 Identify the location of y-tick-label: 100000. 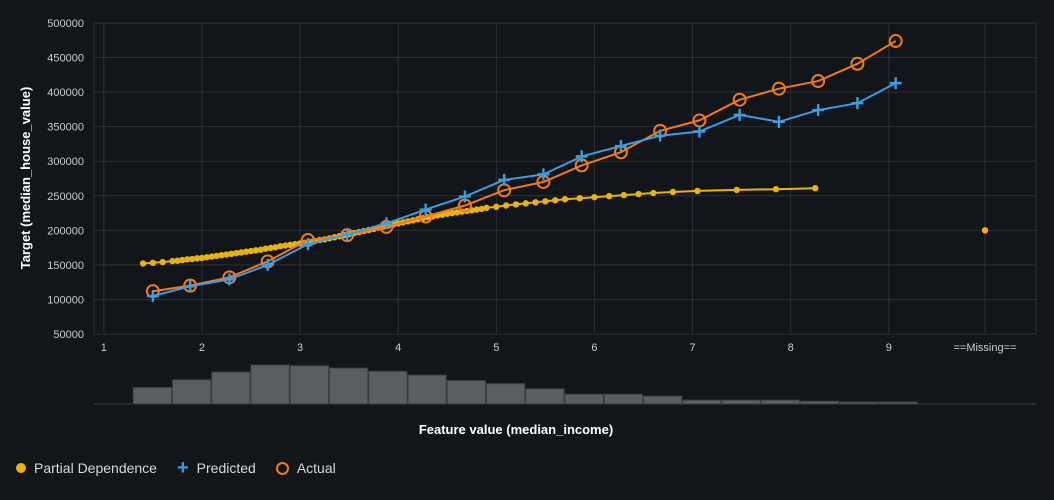
(65, 300).